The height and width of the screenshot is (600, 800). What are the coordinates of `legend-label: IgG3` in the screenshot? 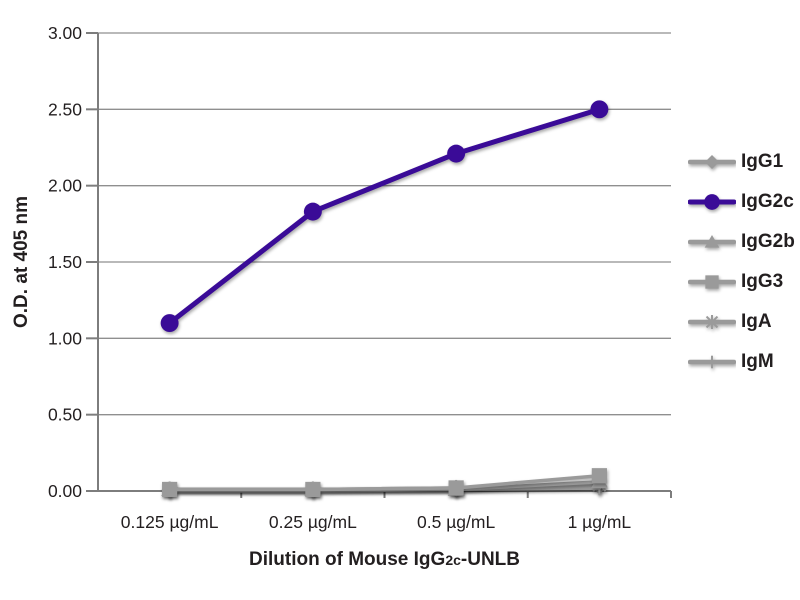 It's located at (762, 281).